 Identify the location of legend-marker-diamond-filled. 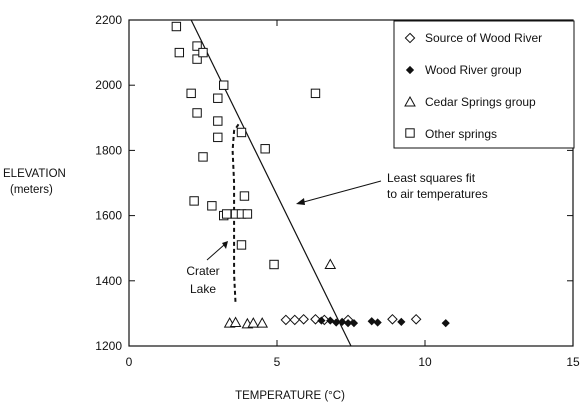
(410, 70).